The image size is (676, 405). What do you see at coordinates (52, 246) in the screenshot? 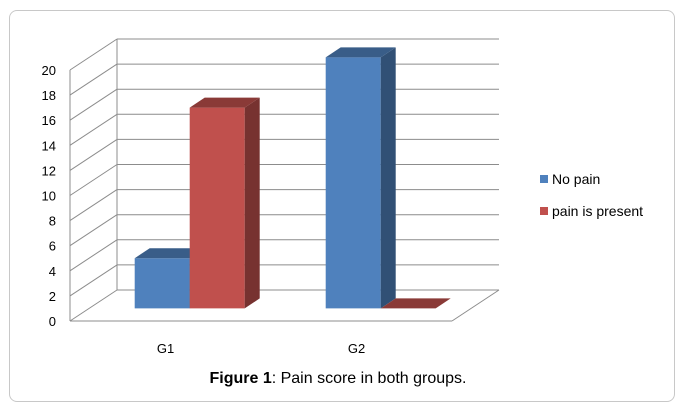
I see `y-tick-label: 6` at bounding box center [52, 246].